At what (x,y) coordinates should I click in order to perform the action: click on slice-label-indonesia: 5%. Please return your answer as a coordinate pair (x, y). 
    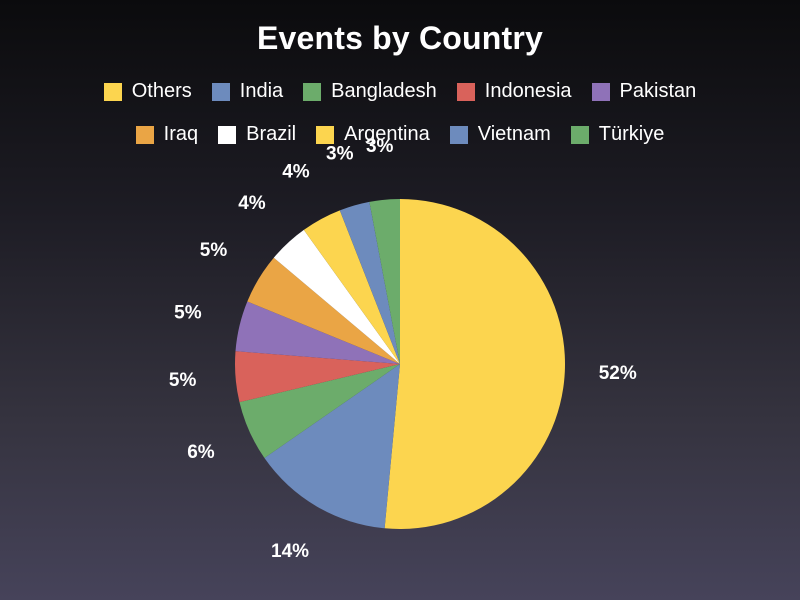
    Looking at the image, I should click on (183, 380).